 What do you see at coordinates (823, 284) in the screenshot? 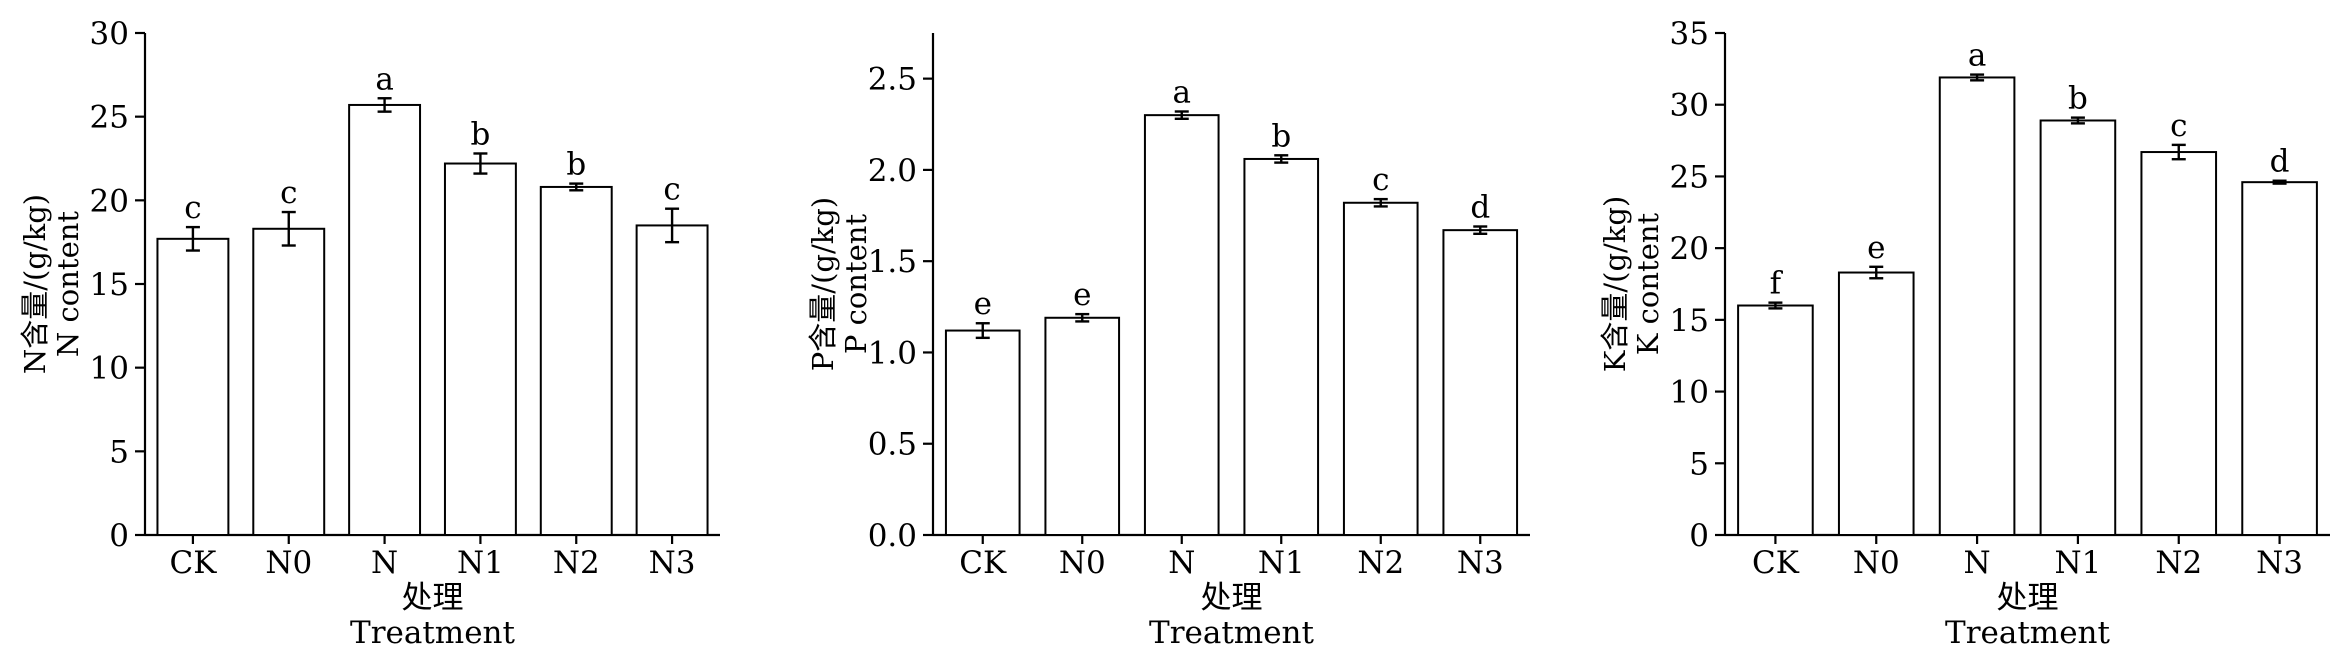
I see `y-axis-label-cn: P含量/(g/kg)` at bounding box center [823, 284].